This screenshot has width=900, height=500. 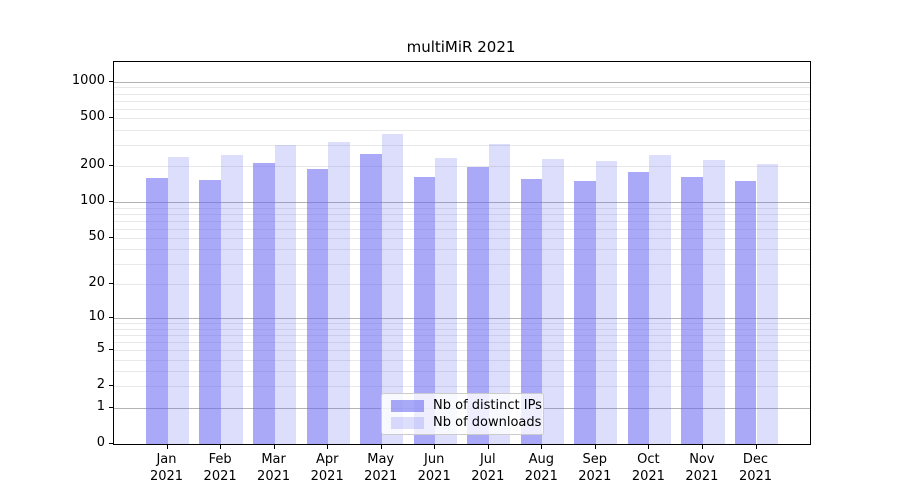 What do you see at coordinates (221, 447) in the screenshot?
I see `x-tick-mark-feb` at bounding box center [221, 447].